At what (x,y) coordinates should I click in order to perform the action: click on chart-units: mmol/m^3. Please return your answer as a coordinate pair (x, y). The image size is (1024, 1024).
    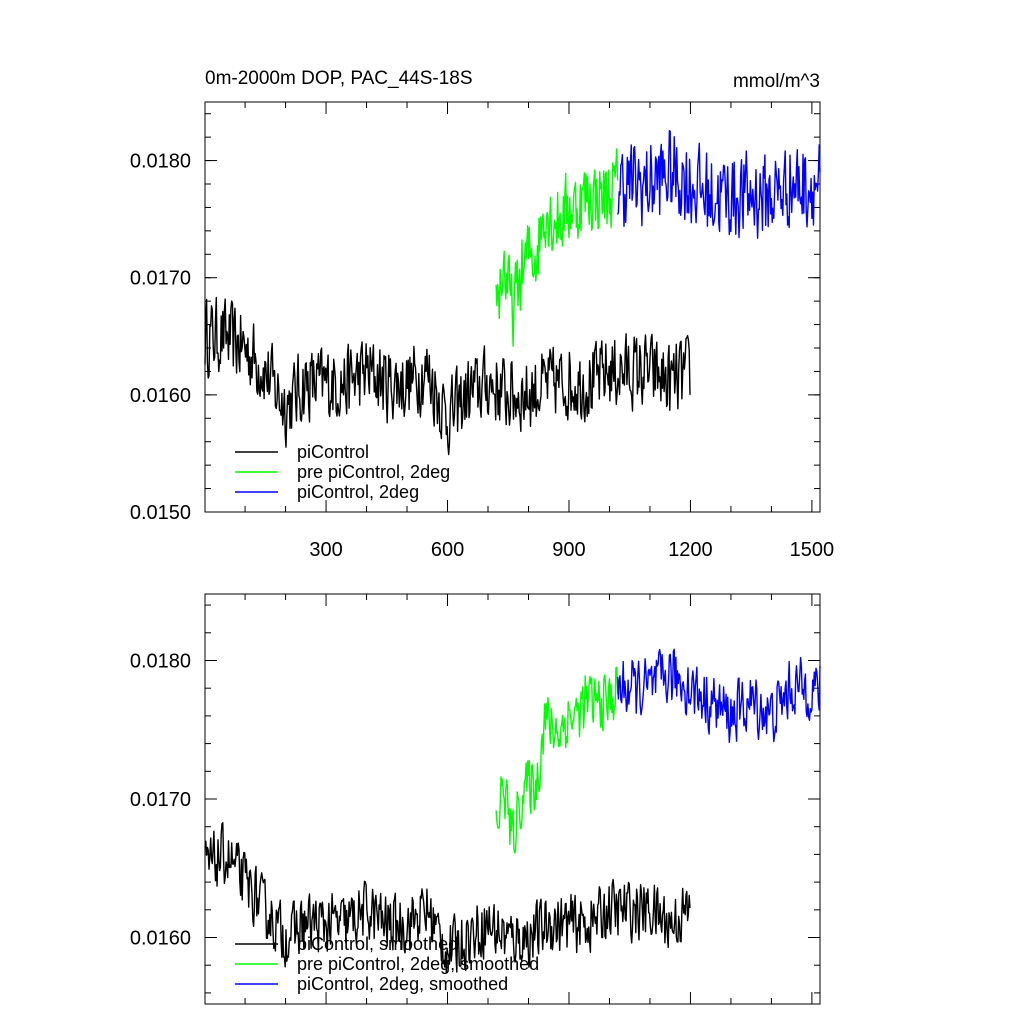
    Looking at the image, I should click on (776, 81).